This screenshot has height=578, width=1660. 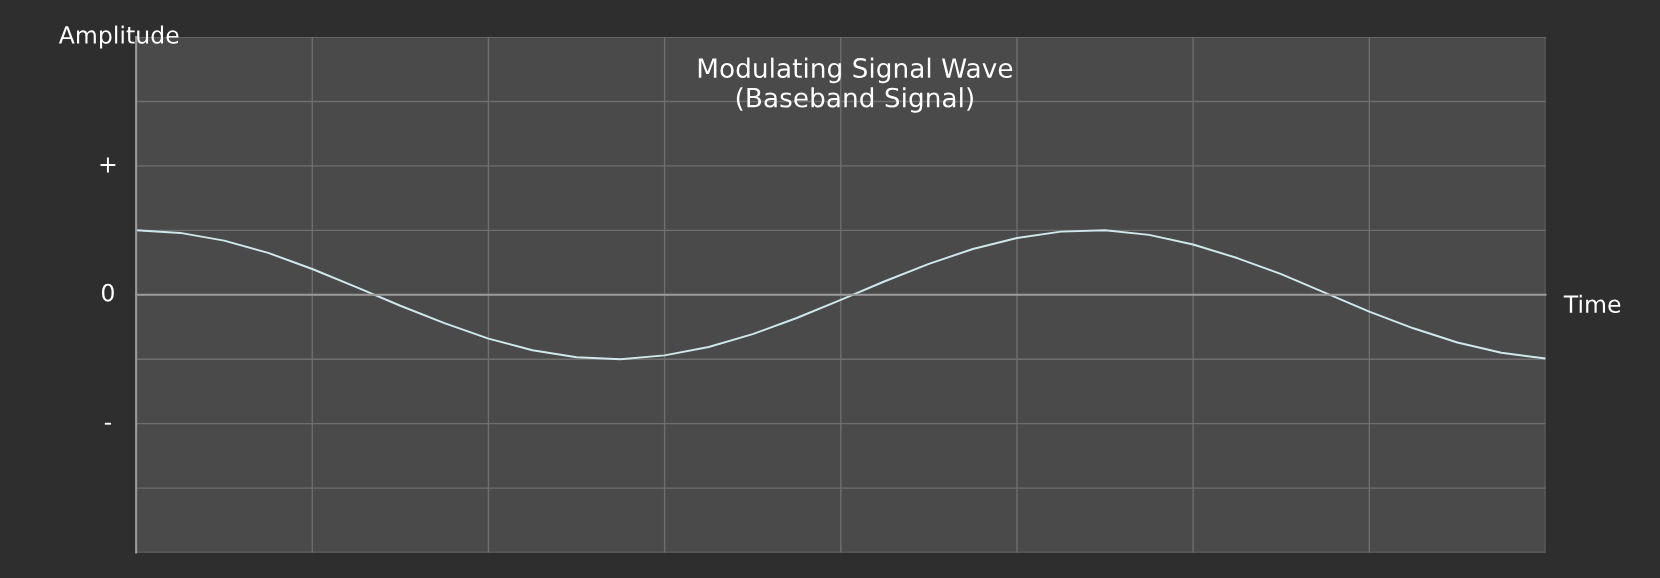 I want to click on x-axis-title: Time, so click(x=1592, y=304).